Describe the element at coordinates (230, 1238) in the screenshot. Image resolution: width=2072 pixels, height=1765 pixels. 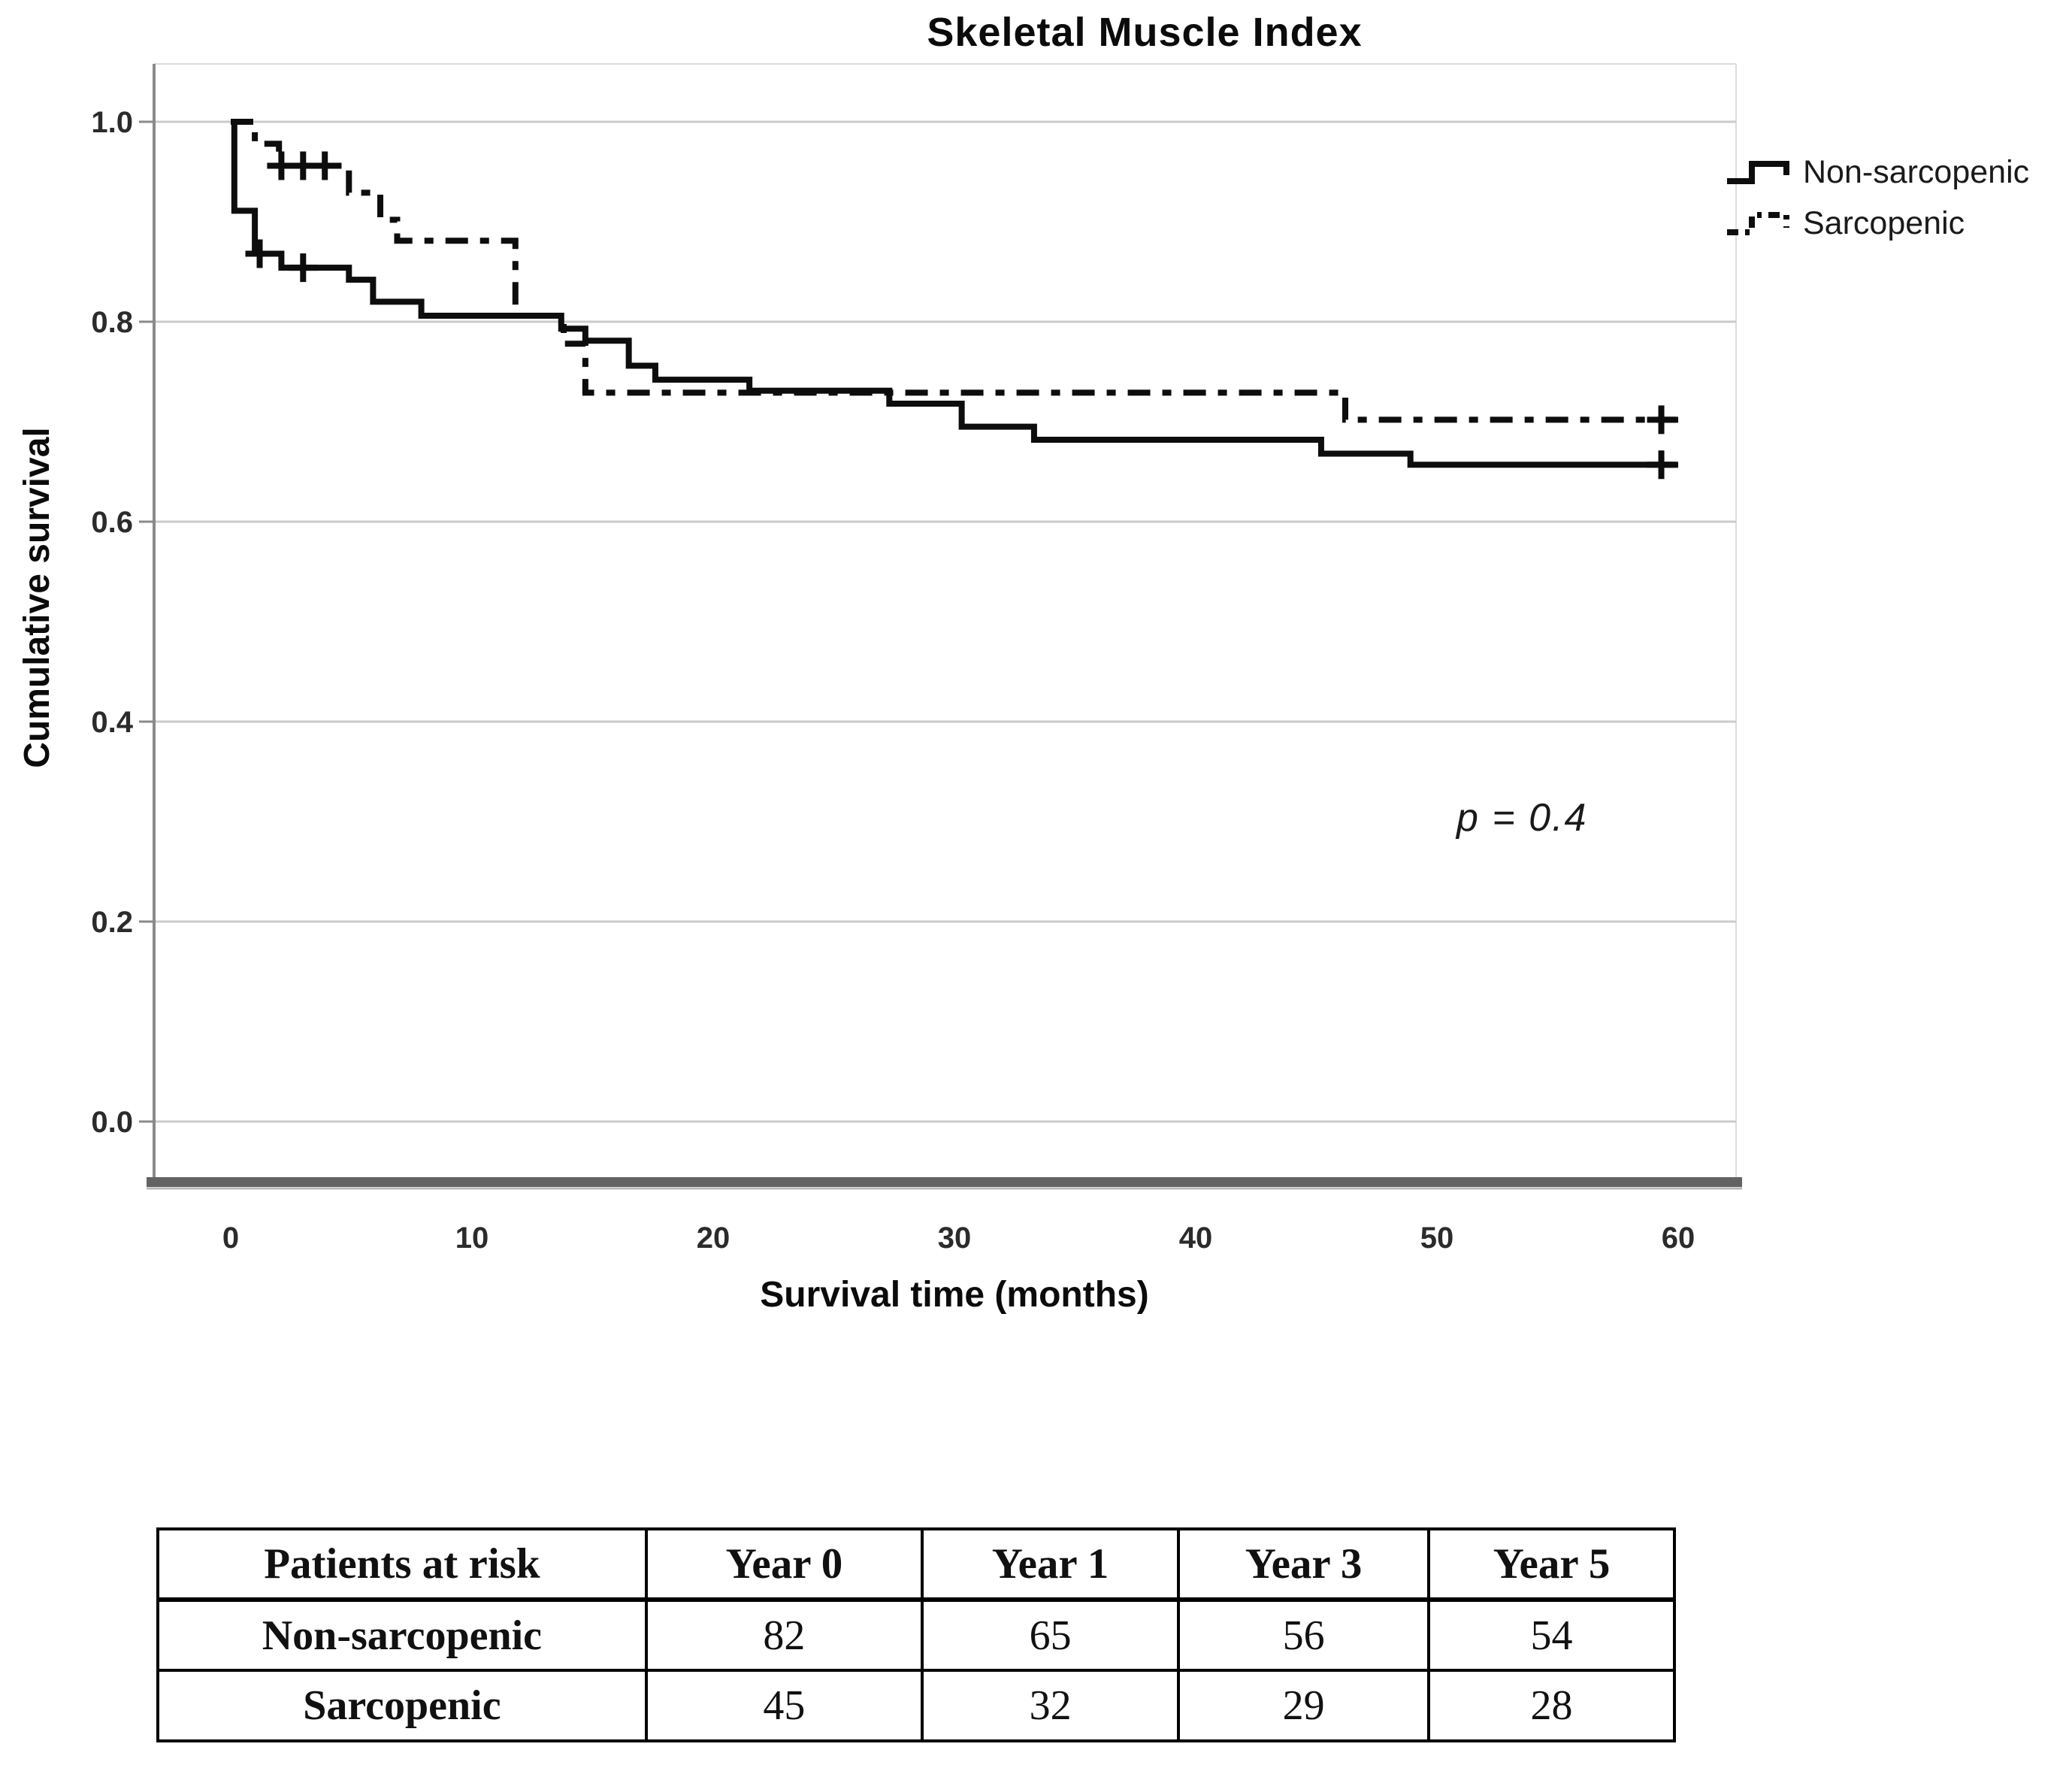
I see `x-tick-label: 0` at that location.